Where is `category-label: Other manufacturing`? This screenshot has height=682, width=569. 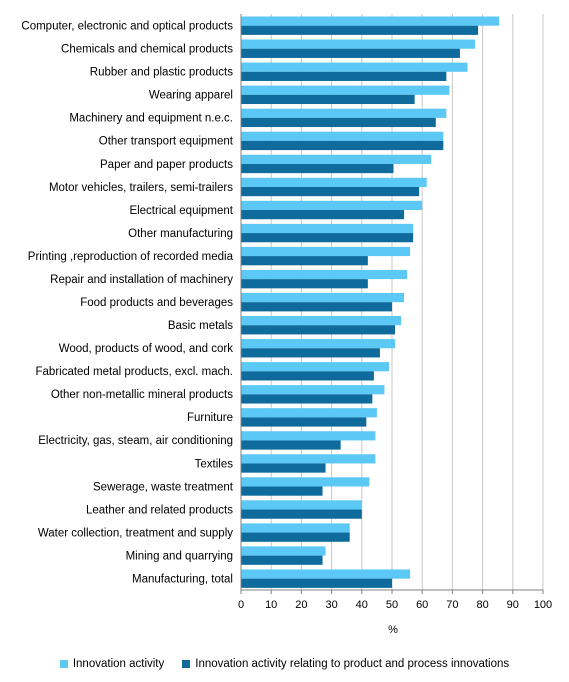
category-label: Other manufacturing is located at coordinates (180, 234).